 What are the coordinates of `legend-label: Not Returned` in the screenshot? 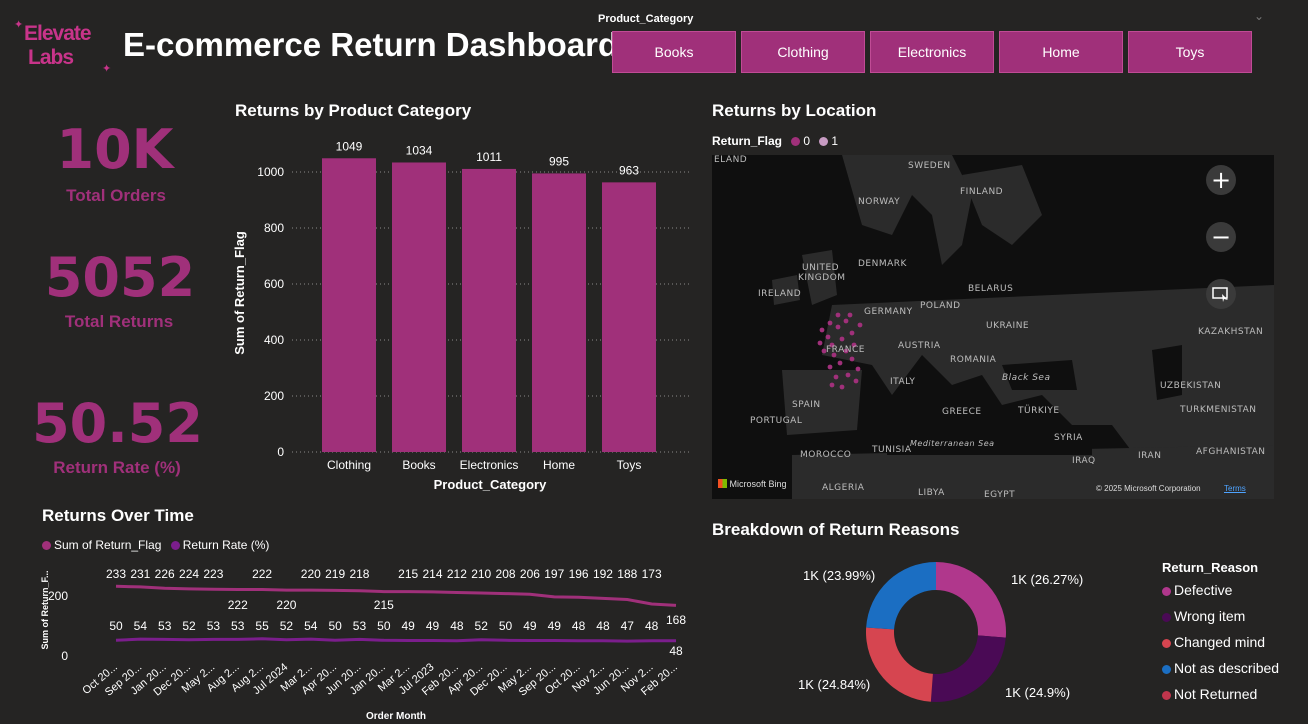 It's located at (1216, 694).